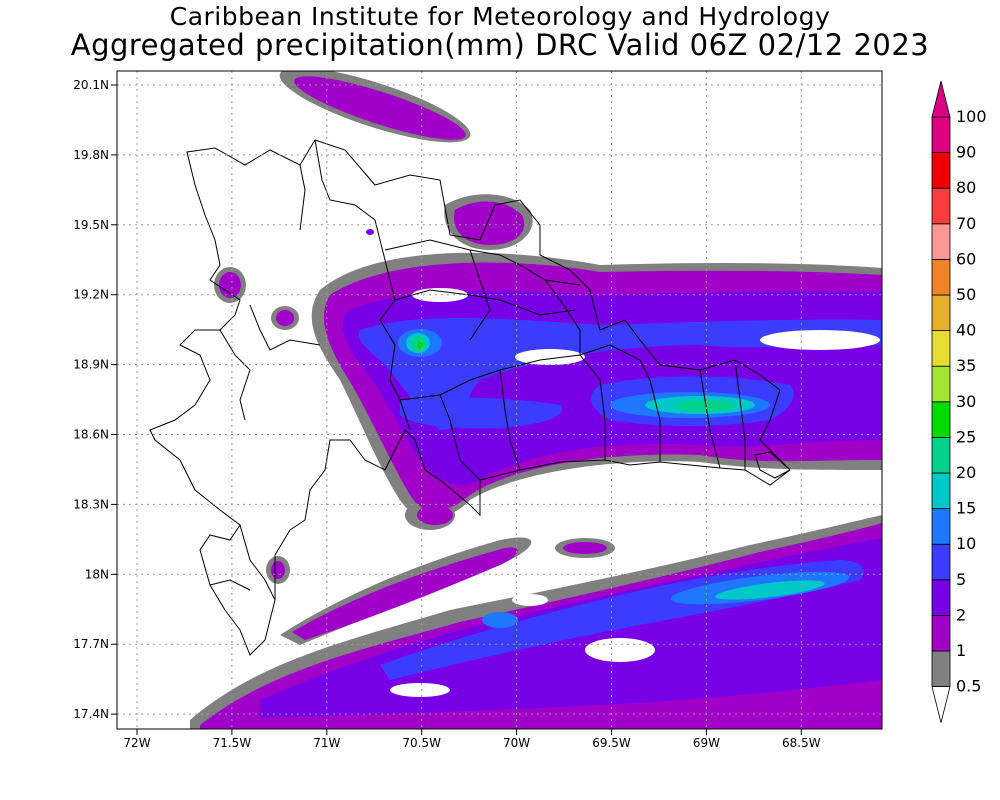  I want to click on colorbar-level-label: 70, so click(966, 223).